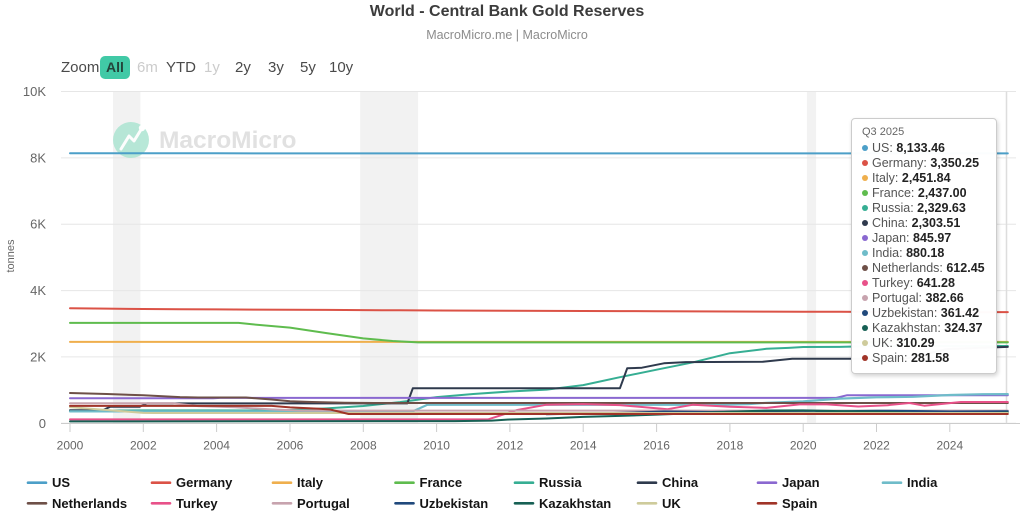 The width and height of the screenshot is (1024, 532). Describe the element at coordinates (583, 446) in the screenshot. I see `svg-text: 2014` at that location.